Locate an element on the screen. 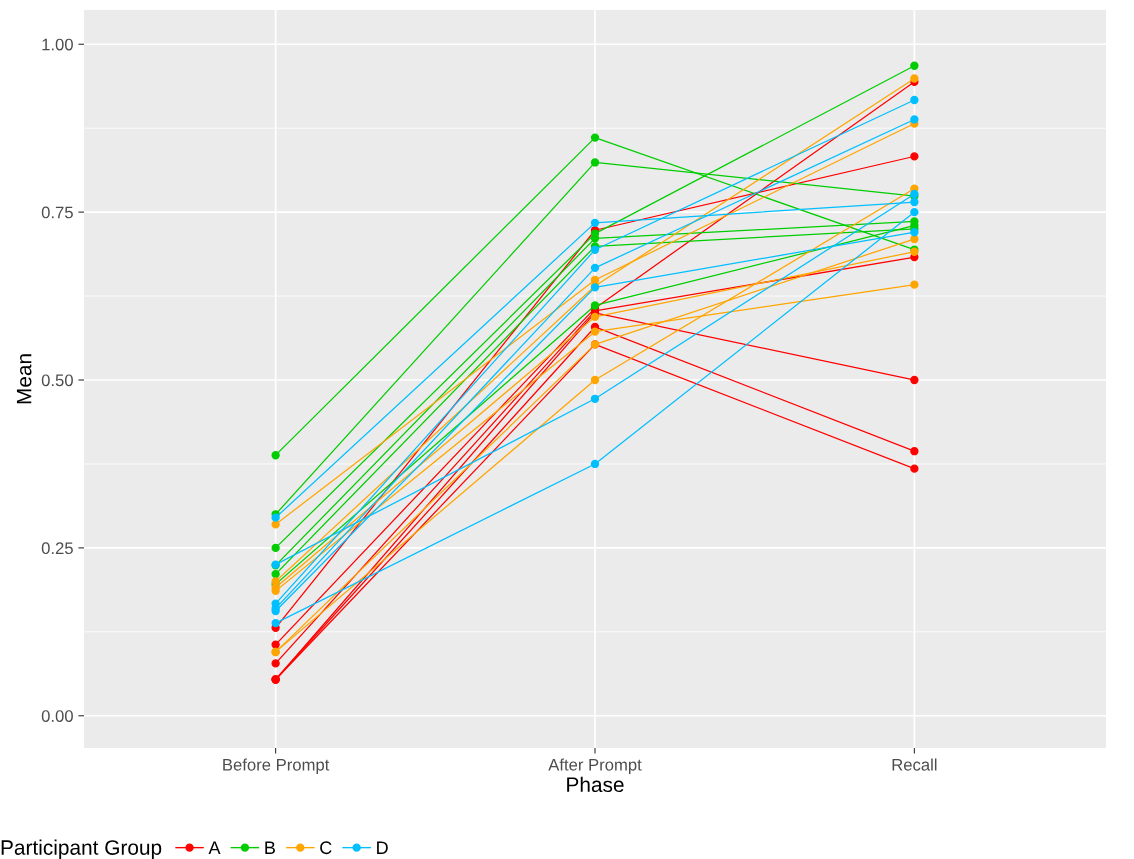  legend-label: A is located at coordinates (214, 847).